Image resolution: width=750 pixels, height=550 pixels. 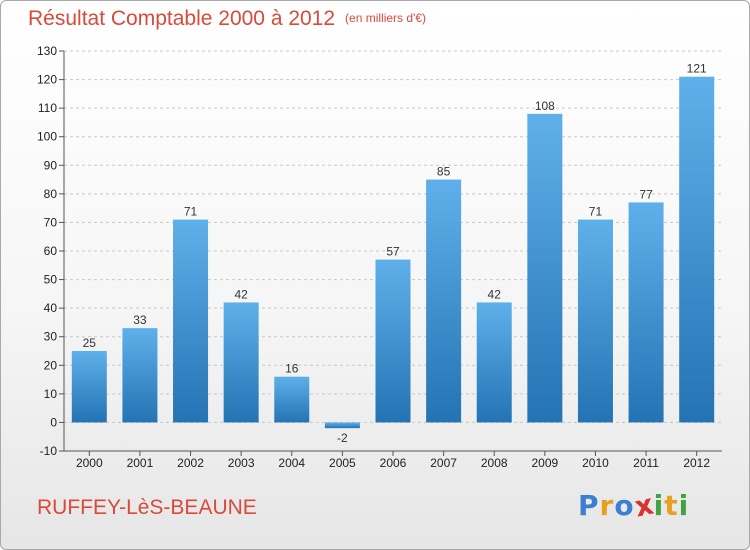 I want to click on bar-2007, so click(x=444, y=301).